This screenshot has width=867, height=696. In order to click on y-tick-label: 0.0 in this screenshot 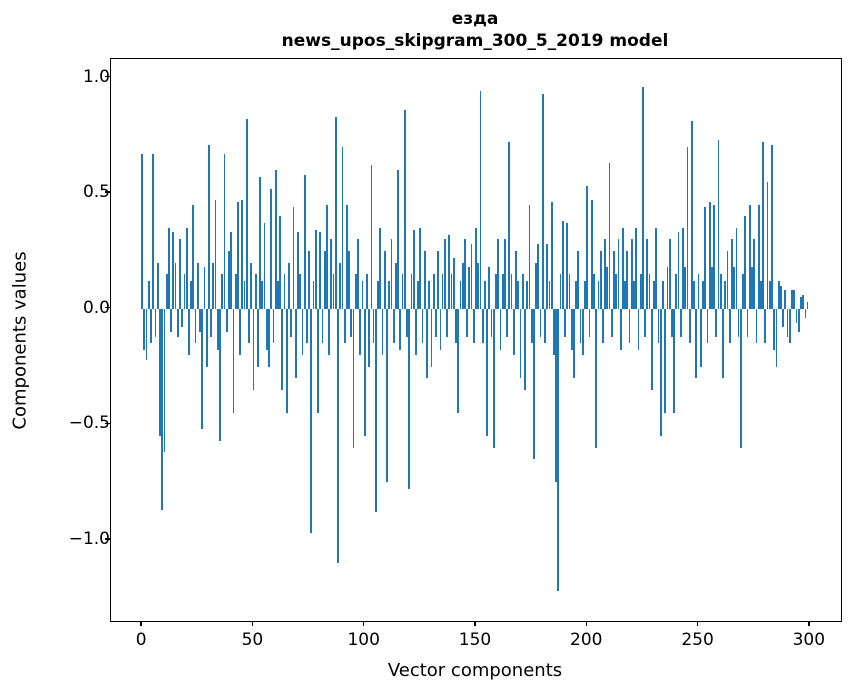, I will do `click(96, 307)`.